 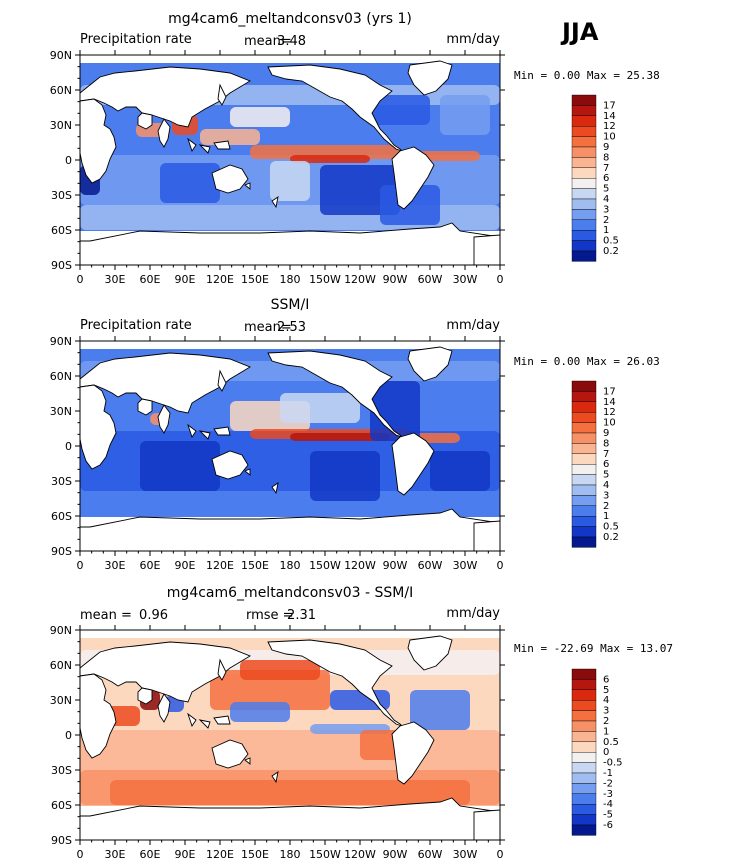 What do you see at coordinates (608, 804) in the screenshot?
I see `colorbar-label: -4` at bounding box center [608, 804].